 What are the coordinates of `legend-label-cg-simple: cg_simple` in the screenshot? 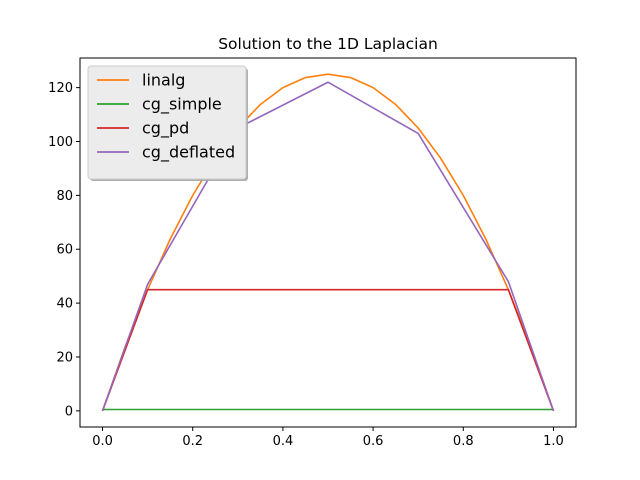 It's located at (182, 105).